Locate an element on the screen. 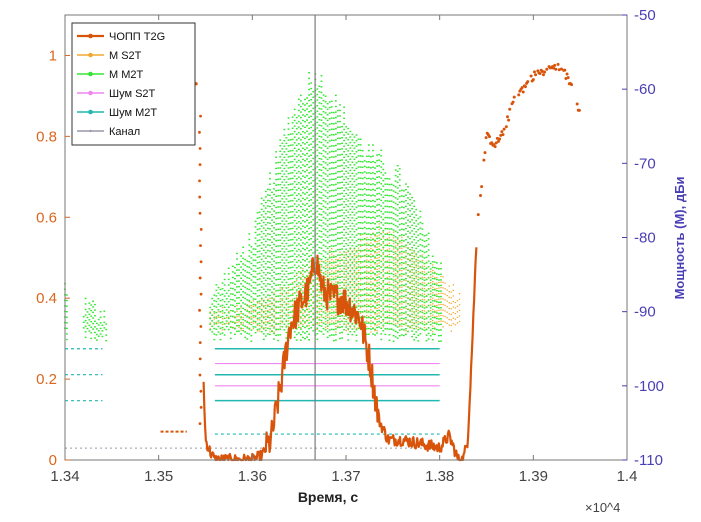 This screenshot has width=701, height=522. chopp-point is located at coordinates (200, 197).